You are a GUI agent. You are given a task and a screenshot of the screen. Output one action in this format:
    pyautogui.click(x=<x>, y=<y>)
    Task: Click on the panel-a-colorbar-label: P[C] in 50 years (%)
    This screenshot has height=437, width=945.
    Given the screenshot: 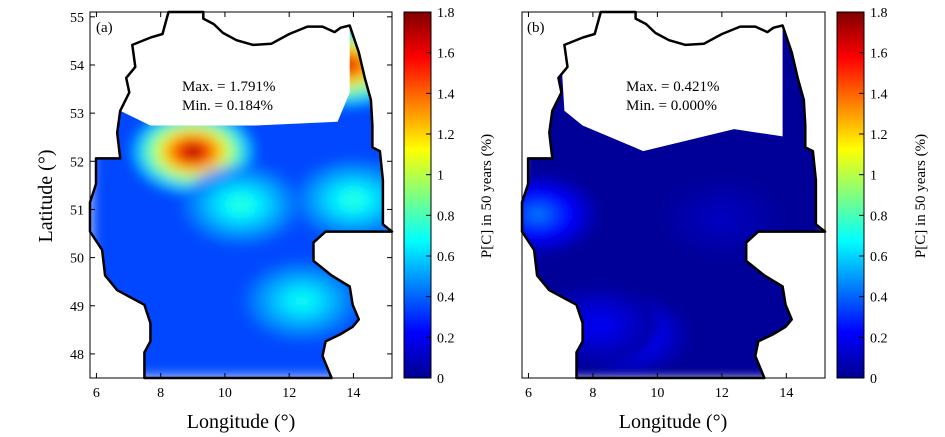 What is the action you would take?
    pyautogui.click(x=487, y=196)
    